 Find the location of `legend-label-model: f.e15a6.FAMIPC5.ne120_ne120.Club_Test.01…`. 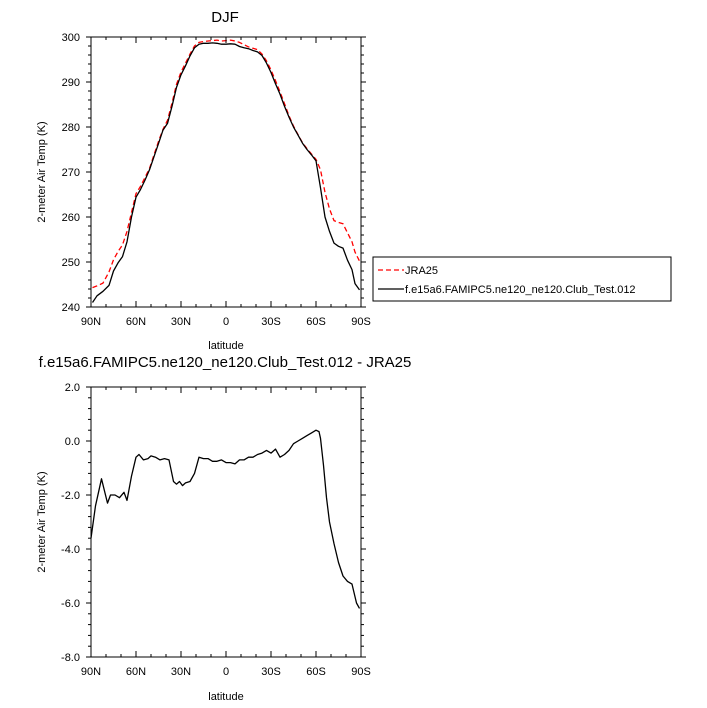

legend-label-model: f.e15a6.FAMIPC5.ne120_ne120.Club_Test.01… is located at coordinates (520, 290).